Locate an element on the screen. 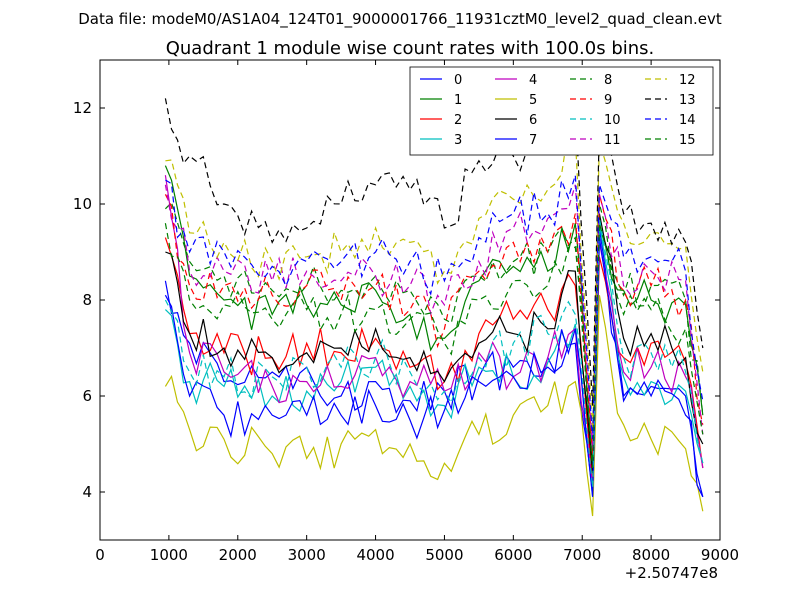 Image resolution: width=800 pixels, height=600 pixels. x-tick-label: 5000 is located at coordinates (444, 555).